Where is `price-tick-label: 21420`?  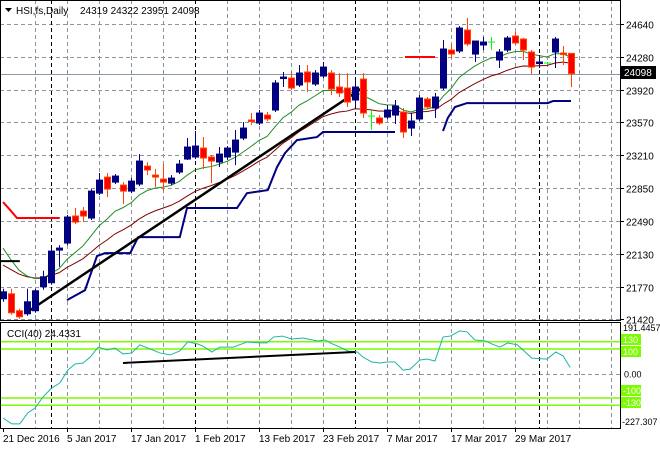
price-tick-label: 21420 is located at coordinates (640, 321).